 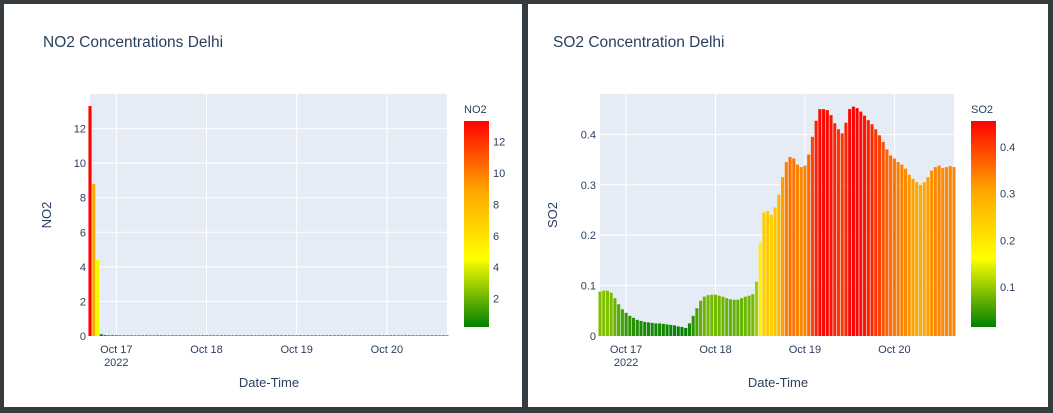 I want to click on colorbar-tick-label: 0.2, so click(x=1007, y=241).